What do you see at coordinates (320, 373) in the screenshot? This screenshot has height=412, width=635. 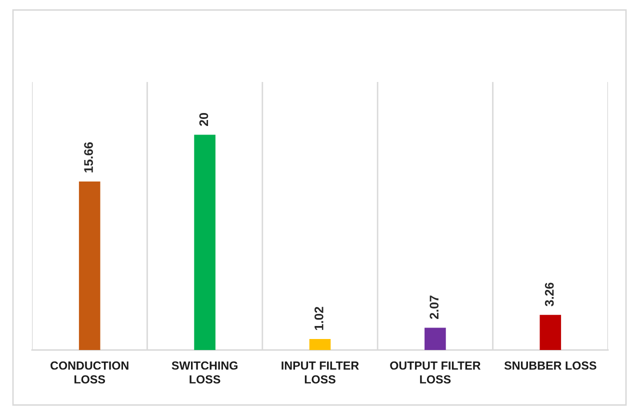 I see `x-tick-label: INPUT FILTER LOSS` at bounding box center [320, 373].